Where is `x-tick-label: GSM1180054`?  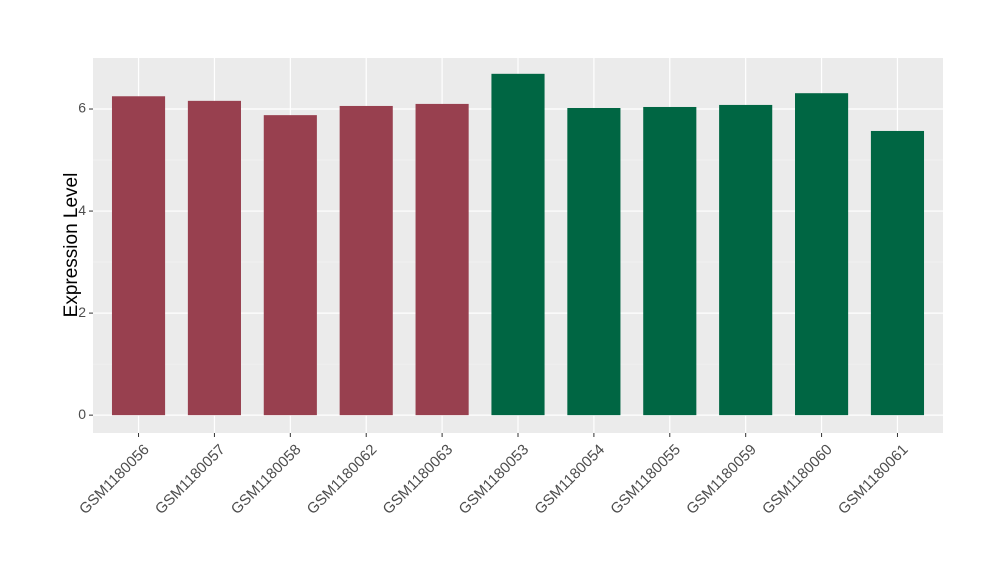
x-tick-label: GSM1180054 is located at coordinates (569, 479).